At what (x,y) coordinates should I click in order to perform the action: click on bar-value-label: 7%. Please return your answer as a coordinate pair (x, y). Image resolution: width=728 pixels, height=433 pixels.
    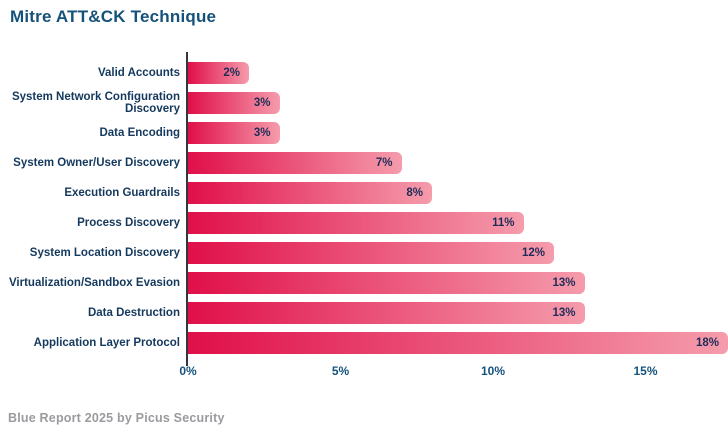
    Looking at the image, I should click on (384, 163).